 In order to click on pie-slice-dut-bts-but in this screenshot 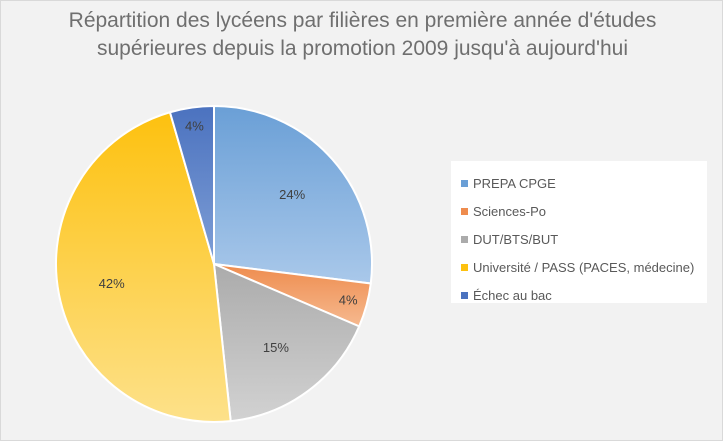, I will do `click(286, 342)`.